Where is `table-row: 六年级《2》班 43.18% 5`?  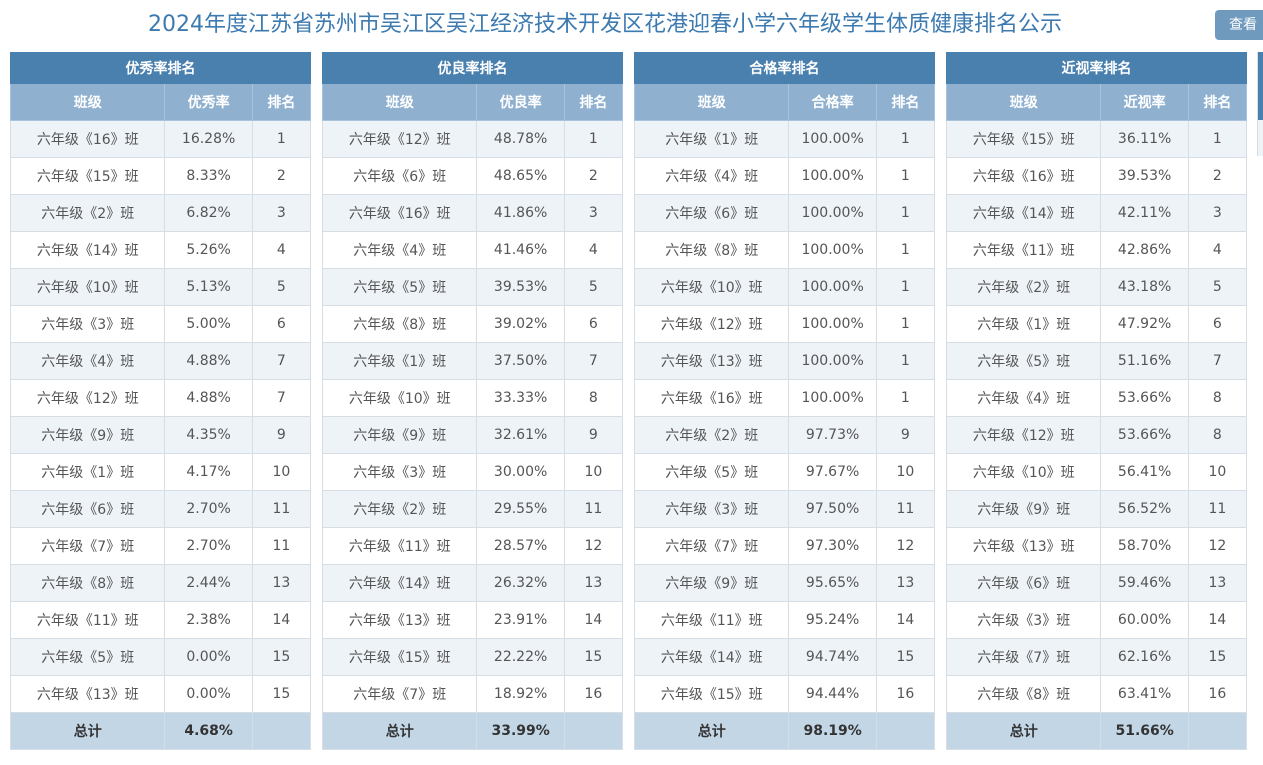
table-row: 六年级《2》班 43.18% 5 is located at coordinates (1096, 287).